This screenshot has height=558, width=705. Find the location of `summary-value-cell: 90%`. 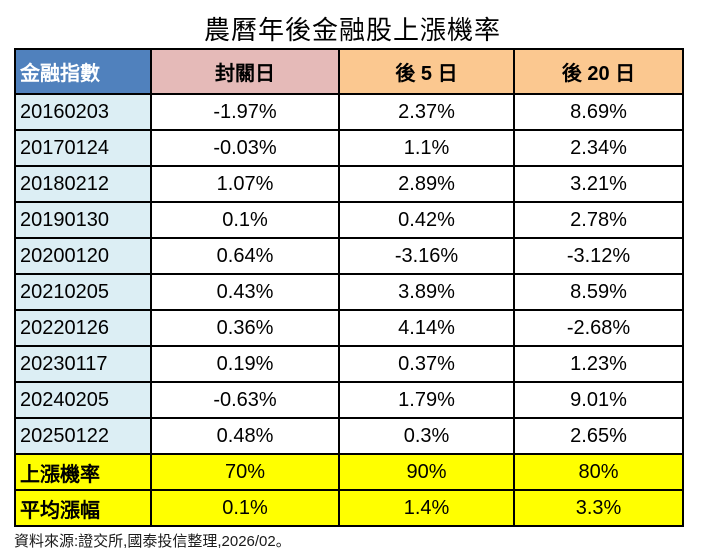

summary-value-cell: 90% is located at coordinates (426, 472).